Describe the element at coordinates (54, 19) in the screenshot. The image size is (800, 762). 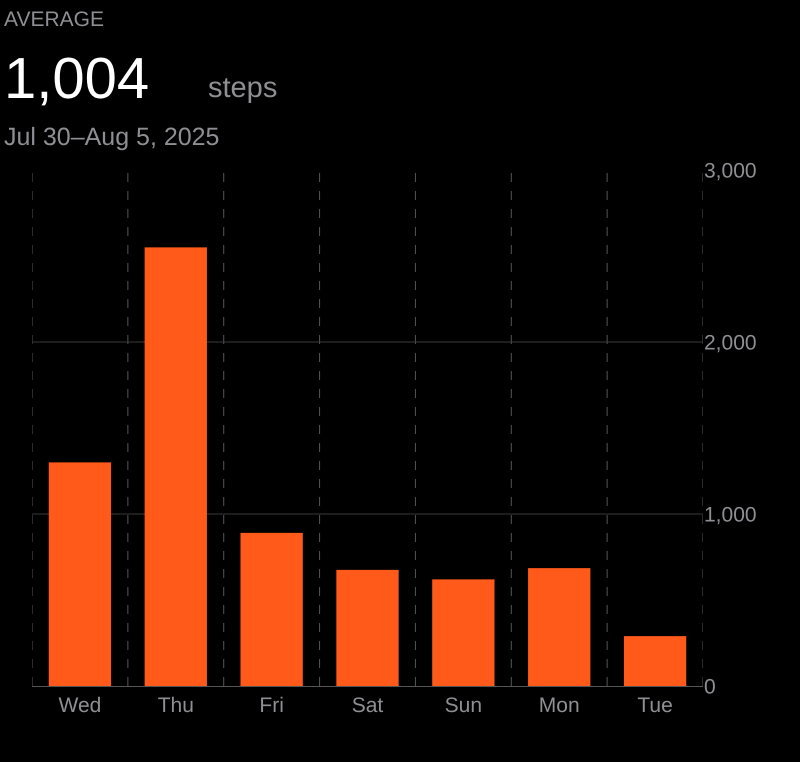
I see `chart-title: AVERAGE` at that location.